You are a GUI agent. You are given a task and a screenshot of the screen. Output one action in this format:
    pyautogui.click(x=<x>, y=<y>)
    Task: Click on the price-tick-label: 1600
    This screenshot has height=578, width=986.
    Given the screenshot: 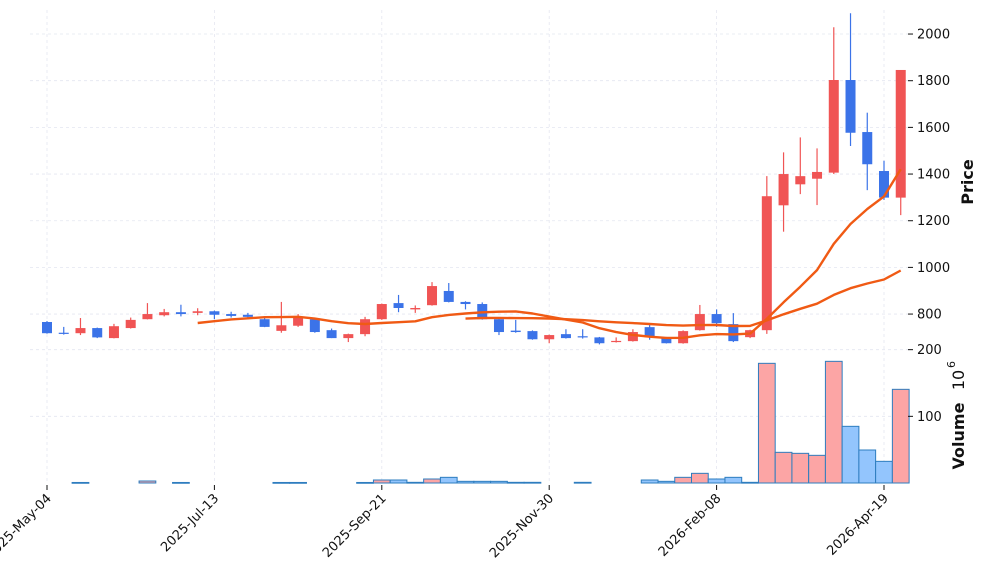 What is the action you would take?
    pyautogui.click(x=933, y=128)
    